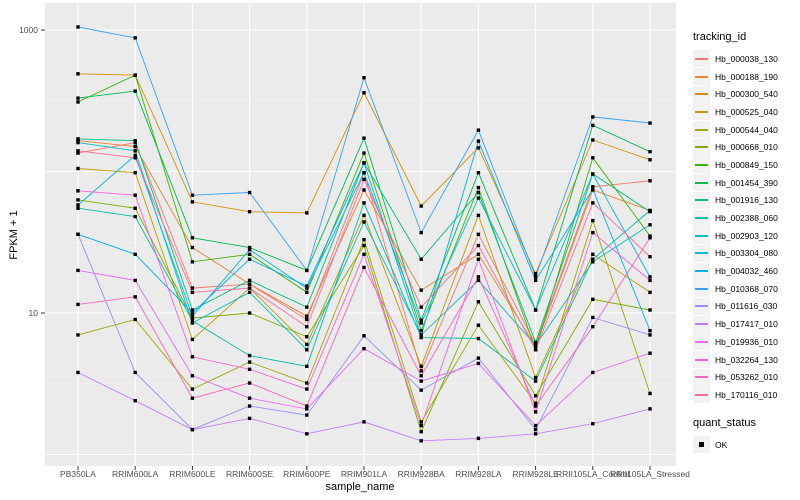 This screenshot has width=800, height=500. I want to click on y-axis-title: FPKM + 1, so click(14, 235).